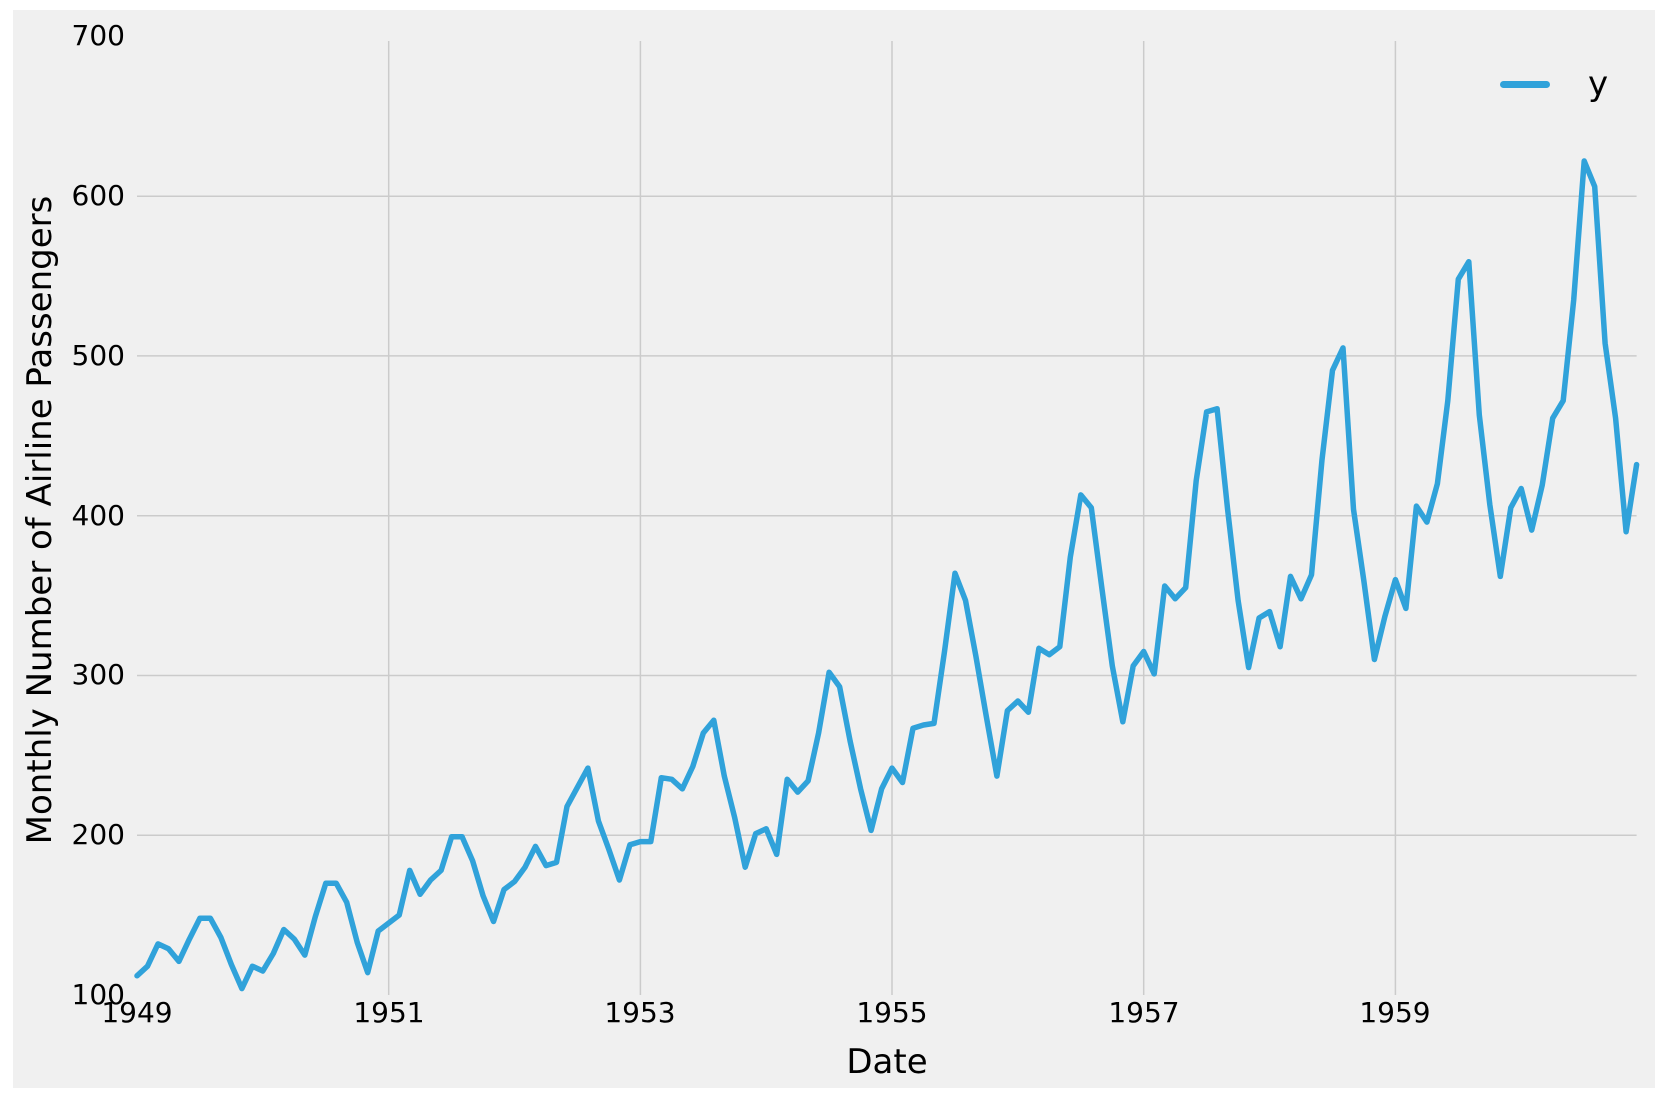 The width and height of the screenshot is (1668, 1110). Describe the element at coordinates (98, 994) in the screenshot. I see `y-tick-label-100: 100` at that location.